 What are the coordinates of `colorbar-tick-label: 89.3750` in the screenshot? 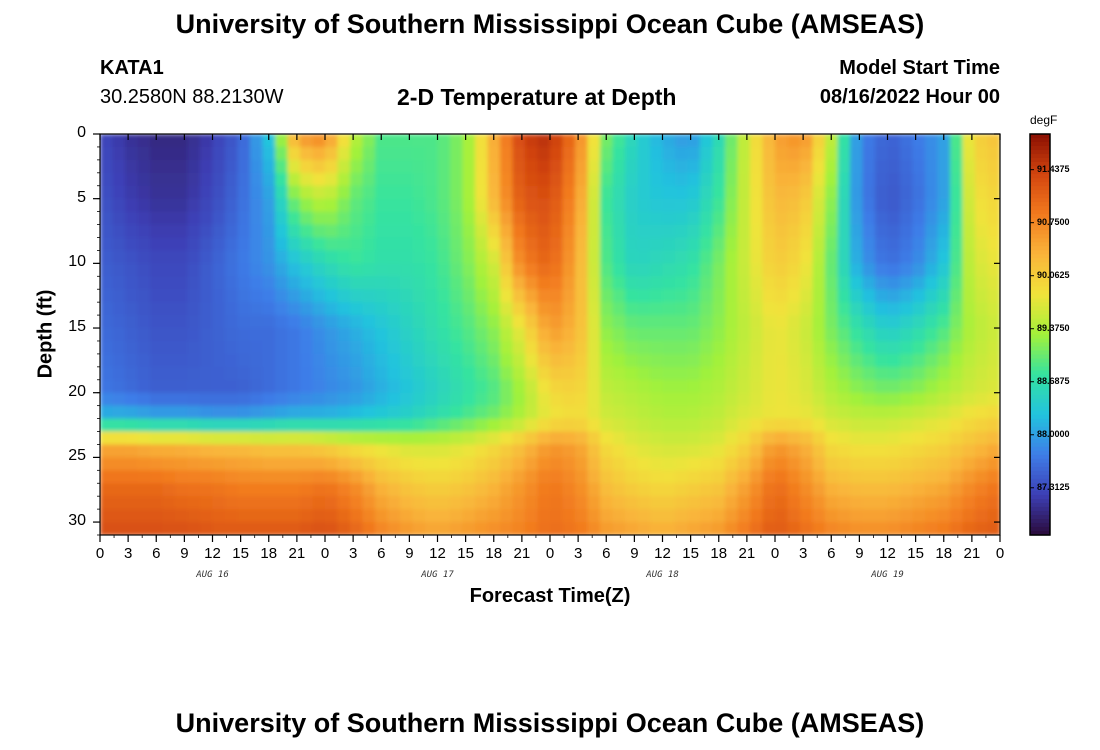 It's located at (1053, 327).